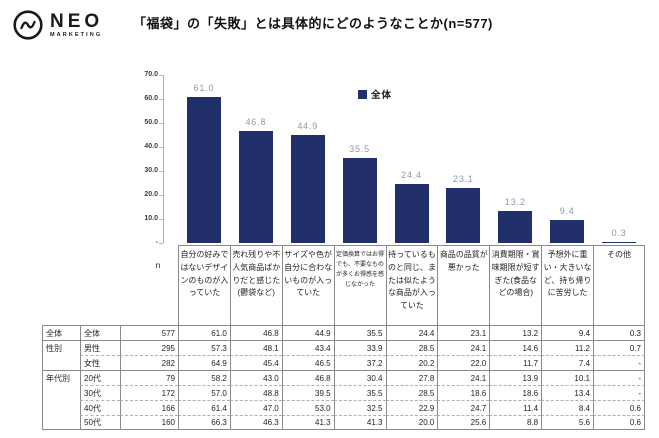 This screenshot has width=659, height=438. What do you see at coordinates (255, 392) in the screenshot?
I see `cell-value: 48.8` at bounding box center [255, 392].